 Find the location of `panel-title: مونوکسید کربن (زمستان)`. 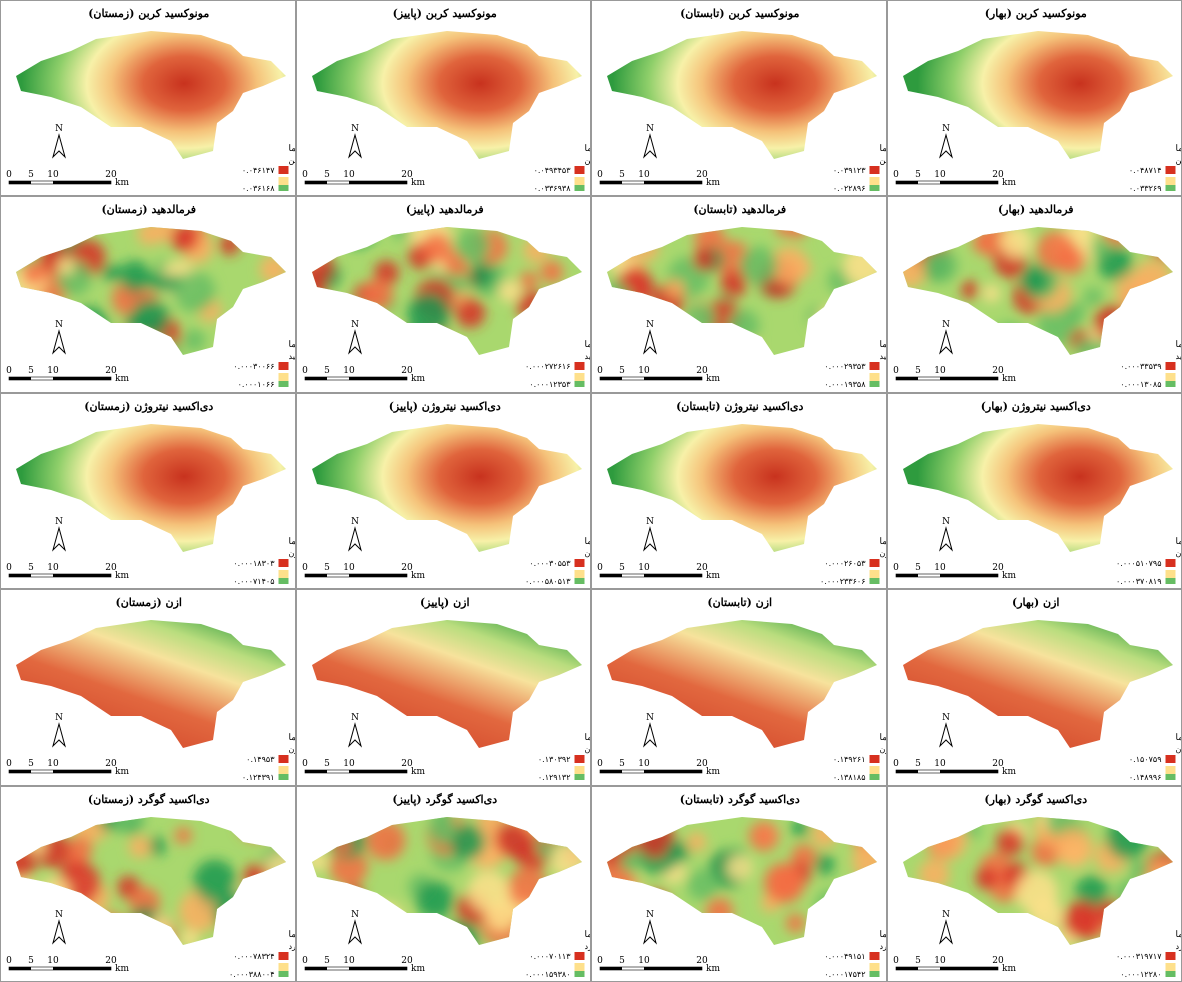

panel-title: مونوکسید کربن (زمستان) is located at coordinates (148, 13).